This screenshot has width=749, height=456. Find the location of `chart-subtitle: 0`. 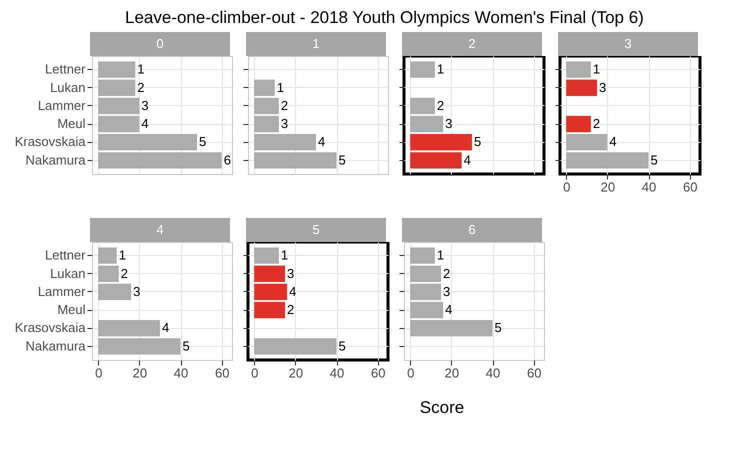

chart-subtitle: 0 is located at coordinates (160, 44).